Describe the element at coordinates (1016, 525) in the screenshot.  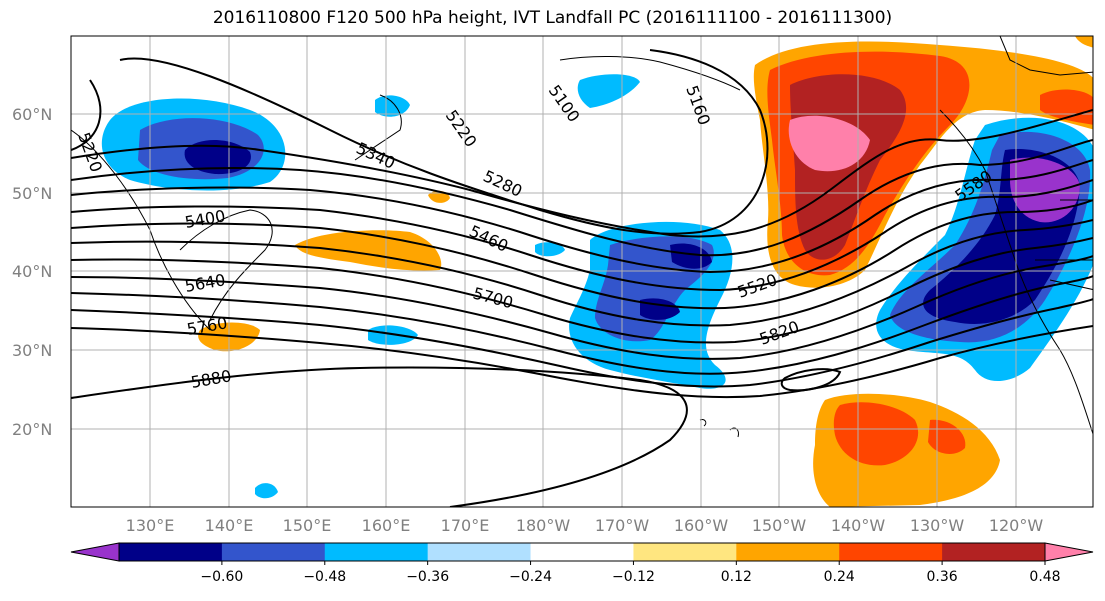
I see `lon-label: 120°W` at that location.